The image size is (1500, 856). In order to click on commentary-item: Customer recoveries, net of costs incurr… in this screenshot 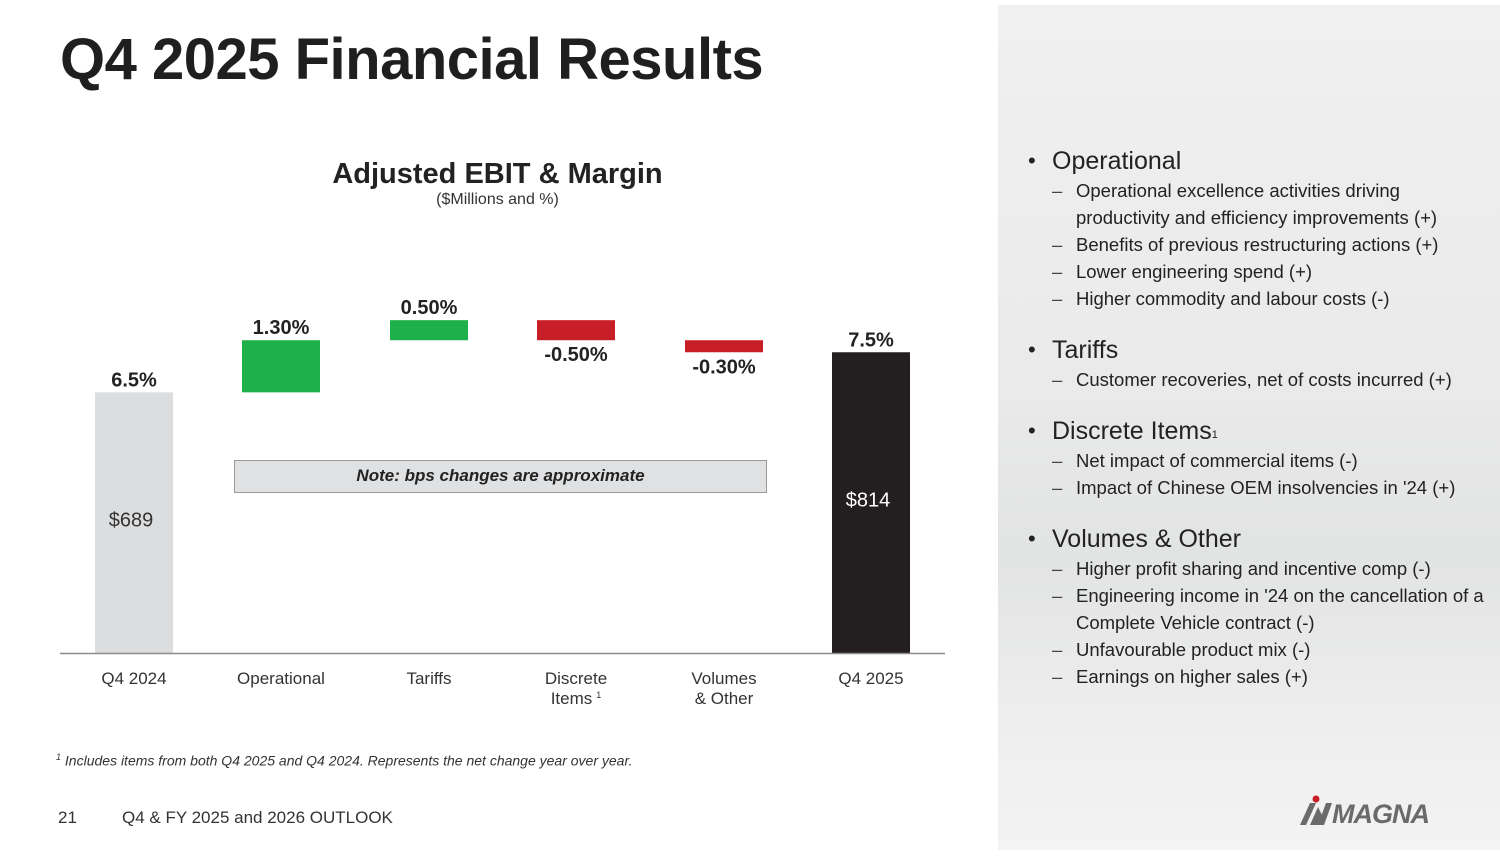, I will do `click(1258, 379)`.